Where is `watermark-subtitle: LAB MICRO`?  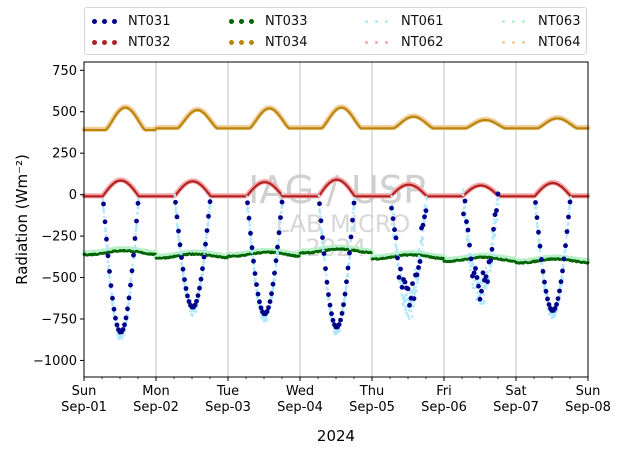 watermark-subtitle: LAB MICRO is located at coordinates (343, 224).